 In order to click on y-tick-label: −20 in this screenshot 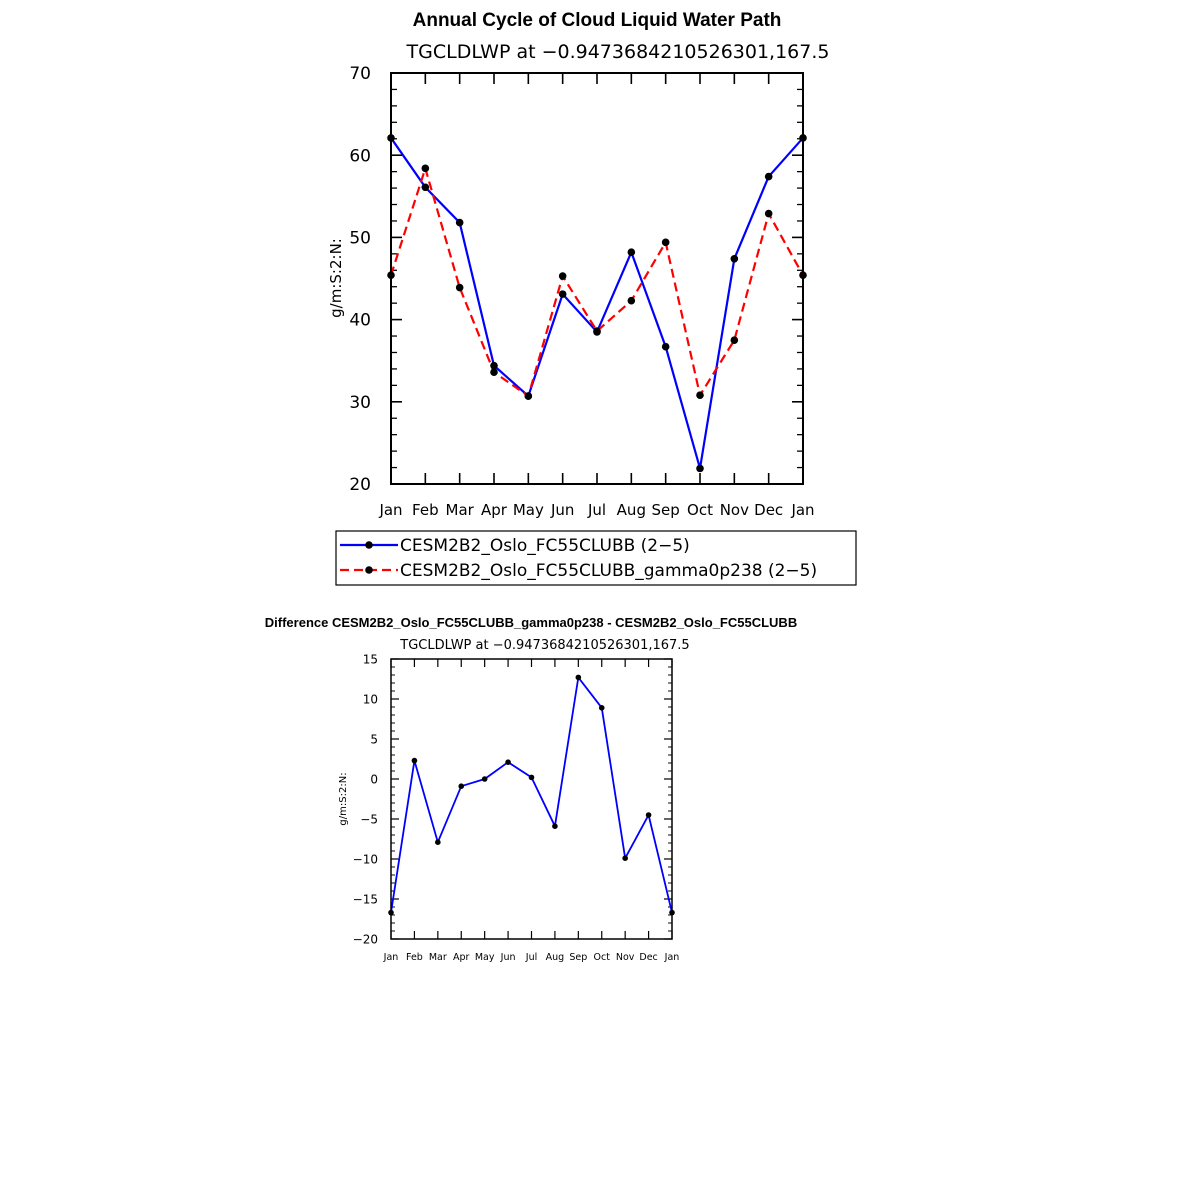, I will do `click(365, 939)`.